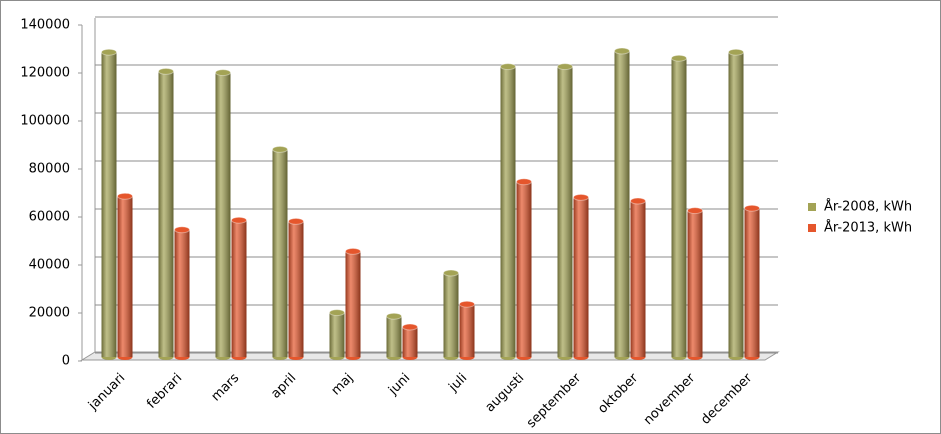 Image resolution: width=941 pixels, height=434 pixels. I want to click on legend-label: År-2013, kWh, so click(868, 228).